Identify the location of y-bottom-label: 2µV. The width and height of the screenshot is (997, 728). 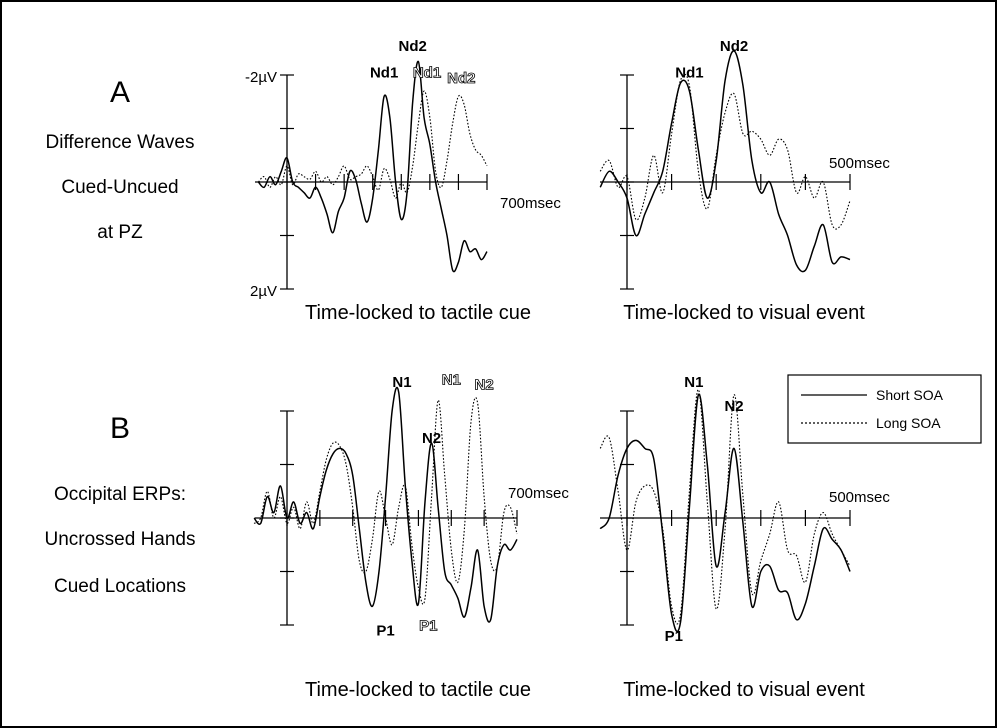
(263, 291).